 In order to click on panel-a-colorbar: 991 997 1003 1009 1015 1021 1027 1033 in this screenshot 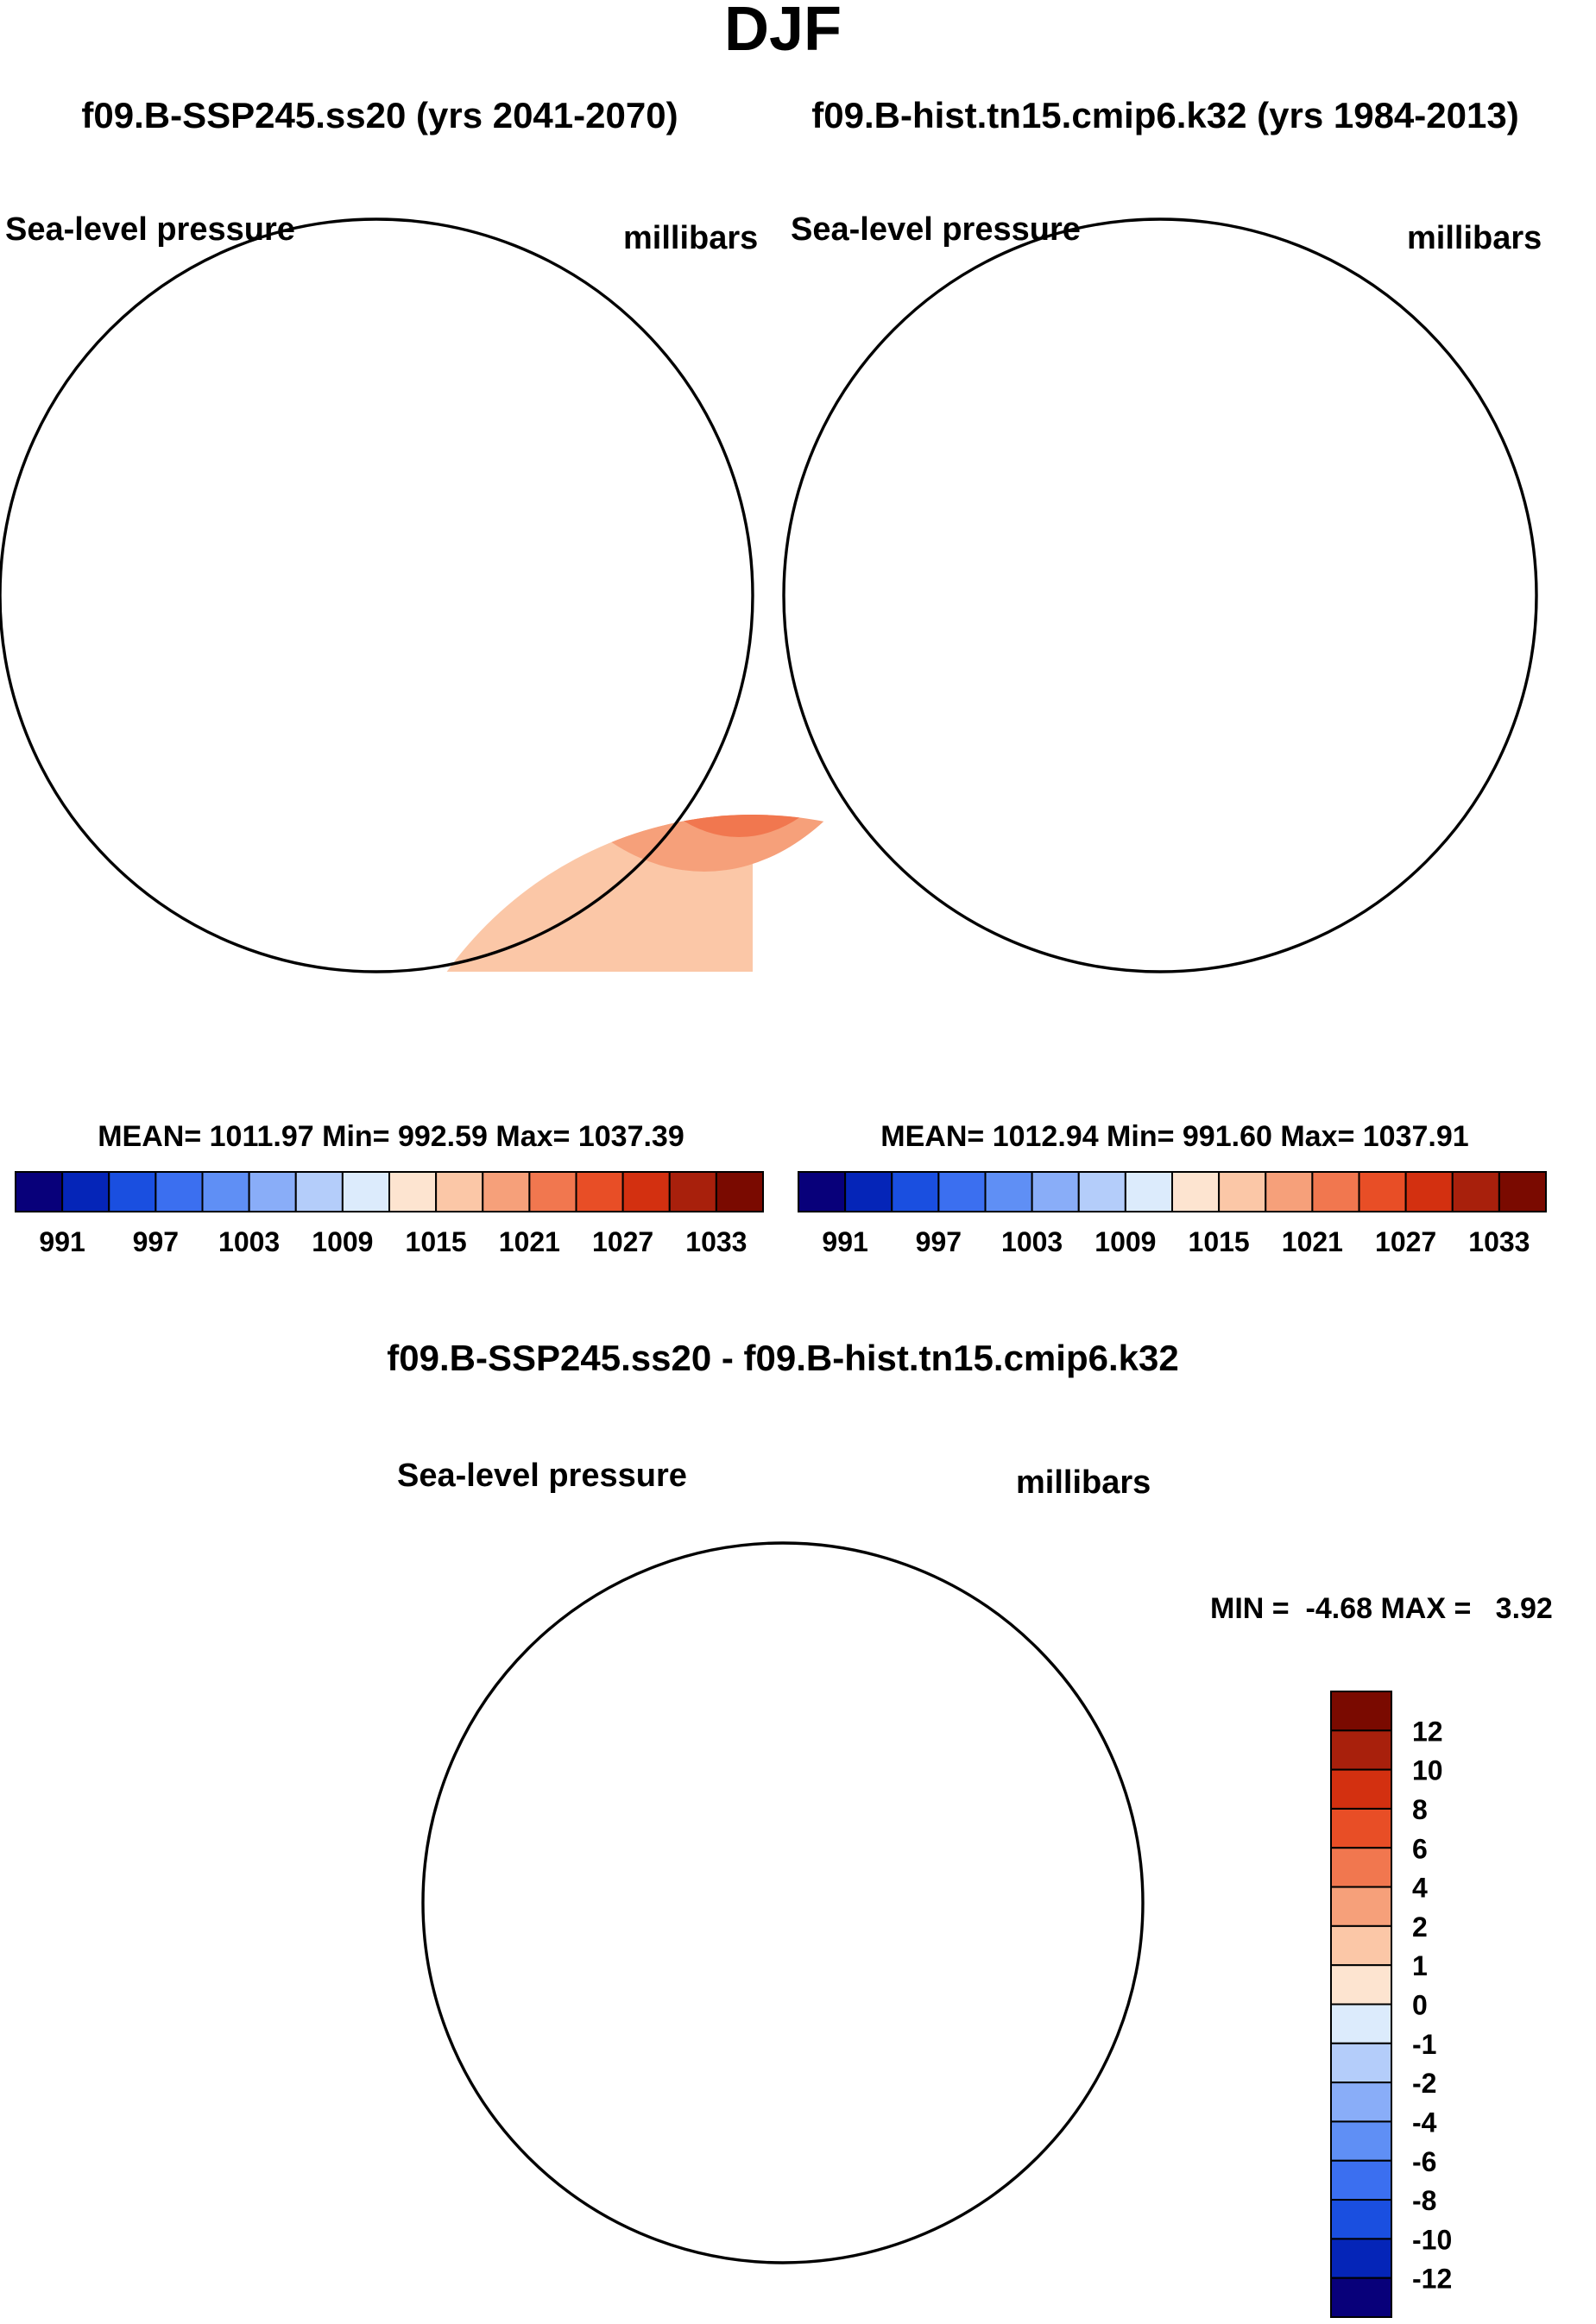, I will do `click(389, 1214)`.